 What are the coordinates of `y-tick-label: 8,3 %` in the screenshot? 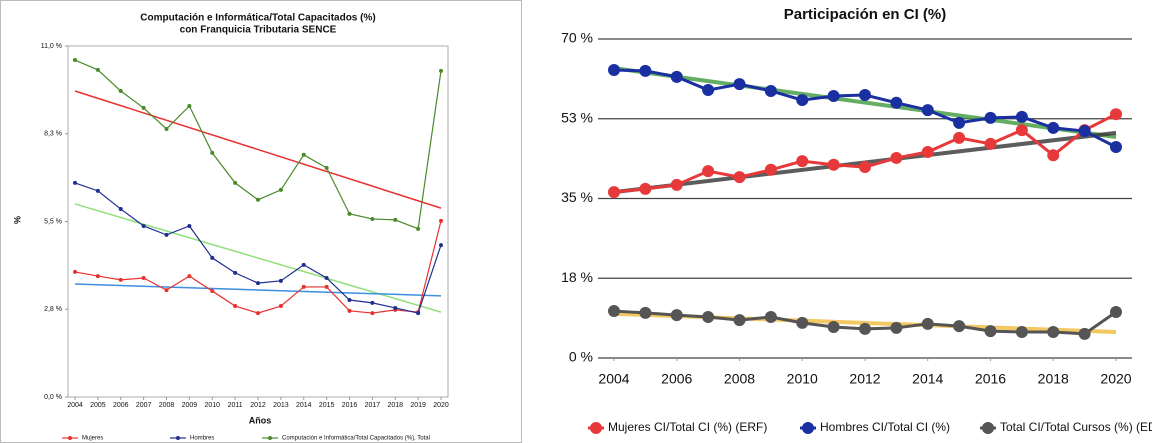 It's located at (53, 134).